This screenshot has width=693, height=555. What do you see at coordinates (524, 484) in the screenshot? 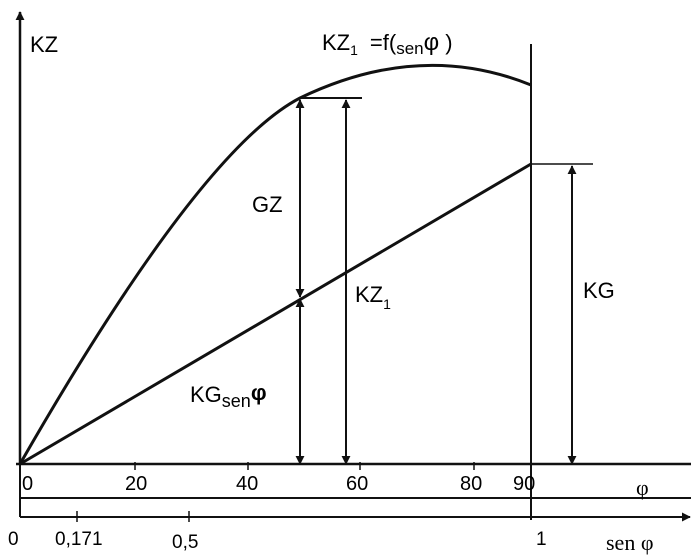
I see `phi-tick-label: 90` at bounding box center [524, 484].